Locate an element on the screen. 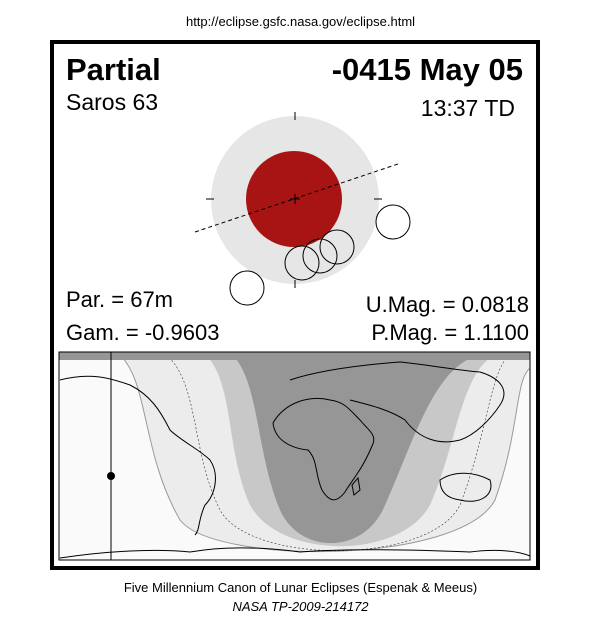  moon-path-line is located at coordinates (296, 198).